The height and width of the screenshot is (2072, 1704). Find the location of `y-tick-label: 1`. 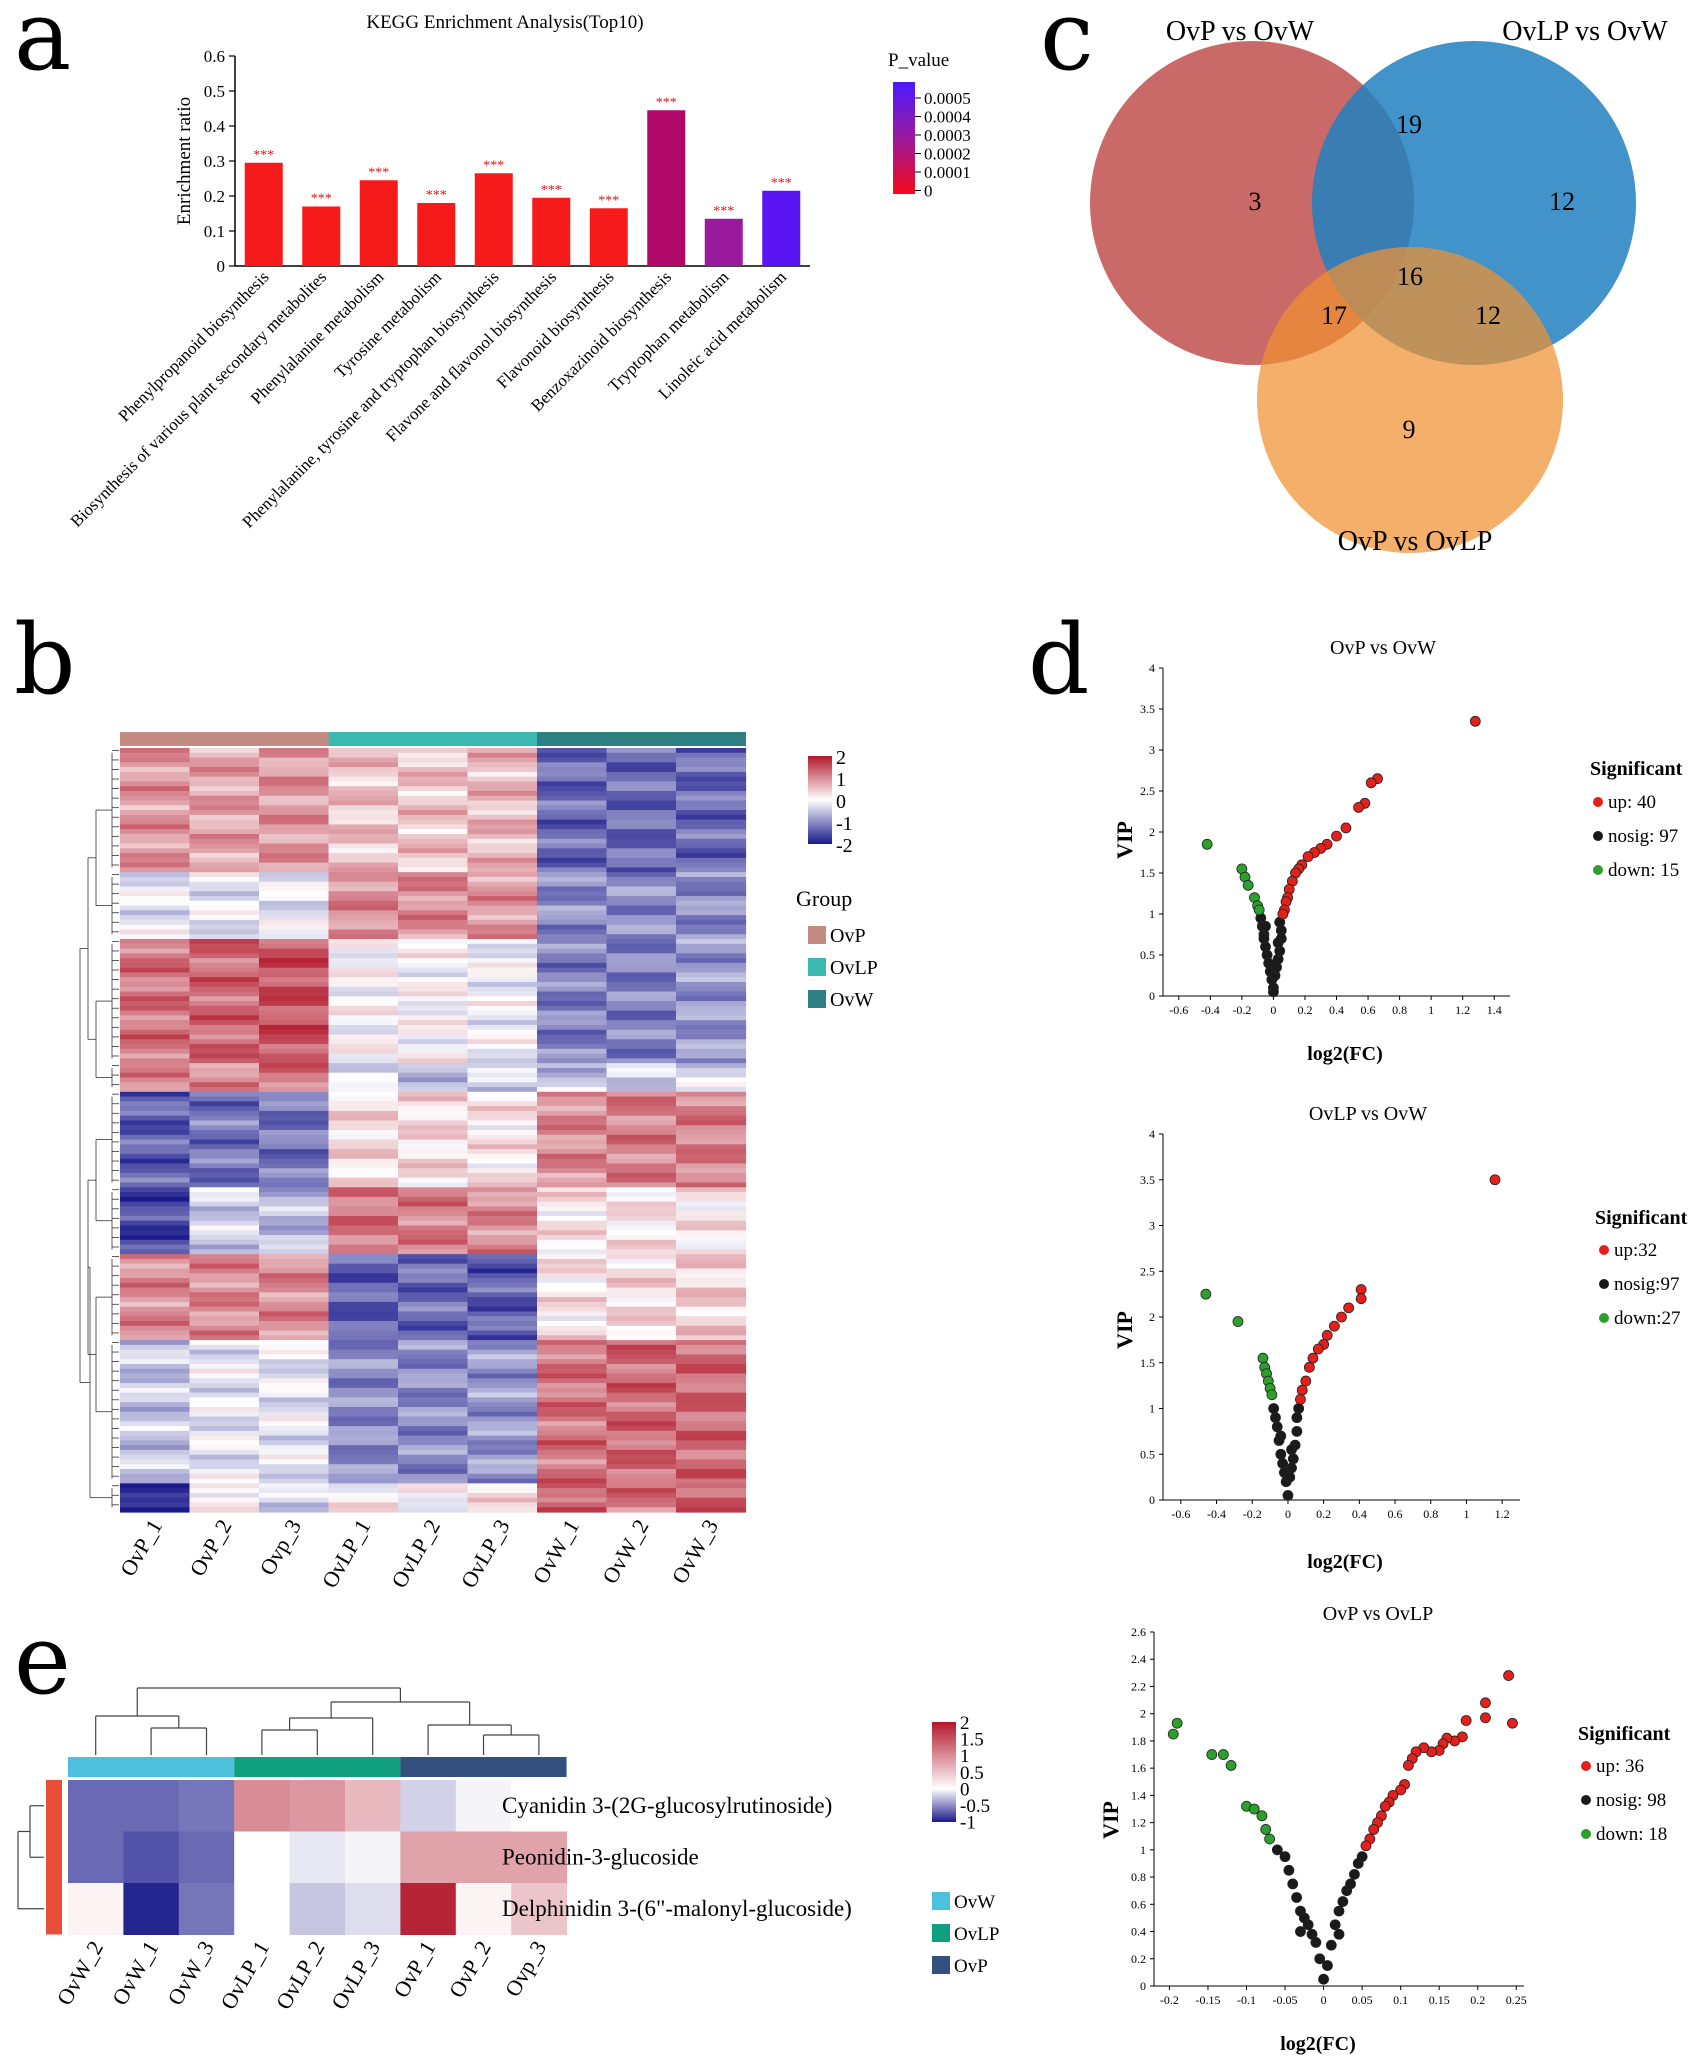

y-tick-label: 1 is located at coordinates (1143, 1850).